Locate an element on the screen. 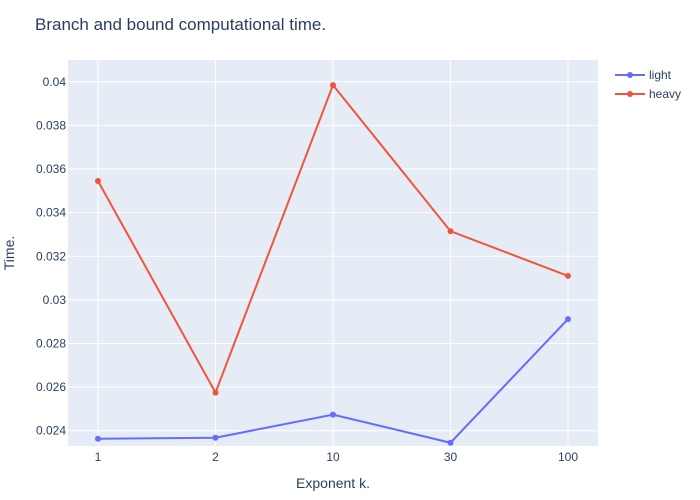  x-tick-labels: 1 2 10 30 100 is located at coordinates (337, 457).